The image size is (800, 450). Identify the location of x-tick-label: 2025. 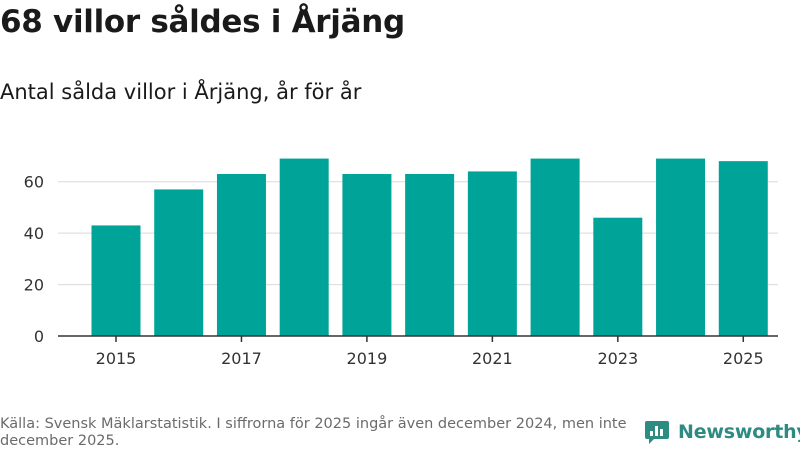
(743, 358).